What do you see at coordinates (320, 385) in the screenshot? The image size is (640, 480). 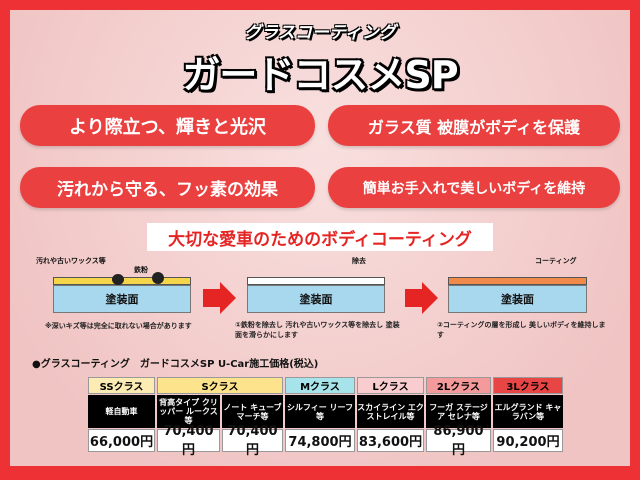 I see `class-header: Mクラス` at bounding box center [320, 385].